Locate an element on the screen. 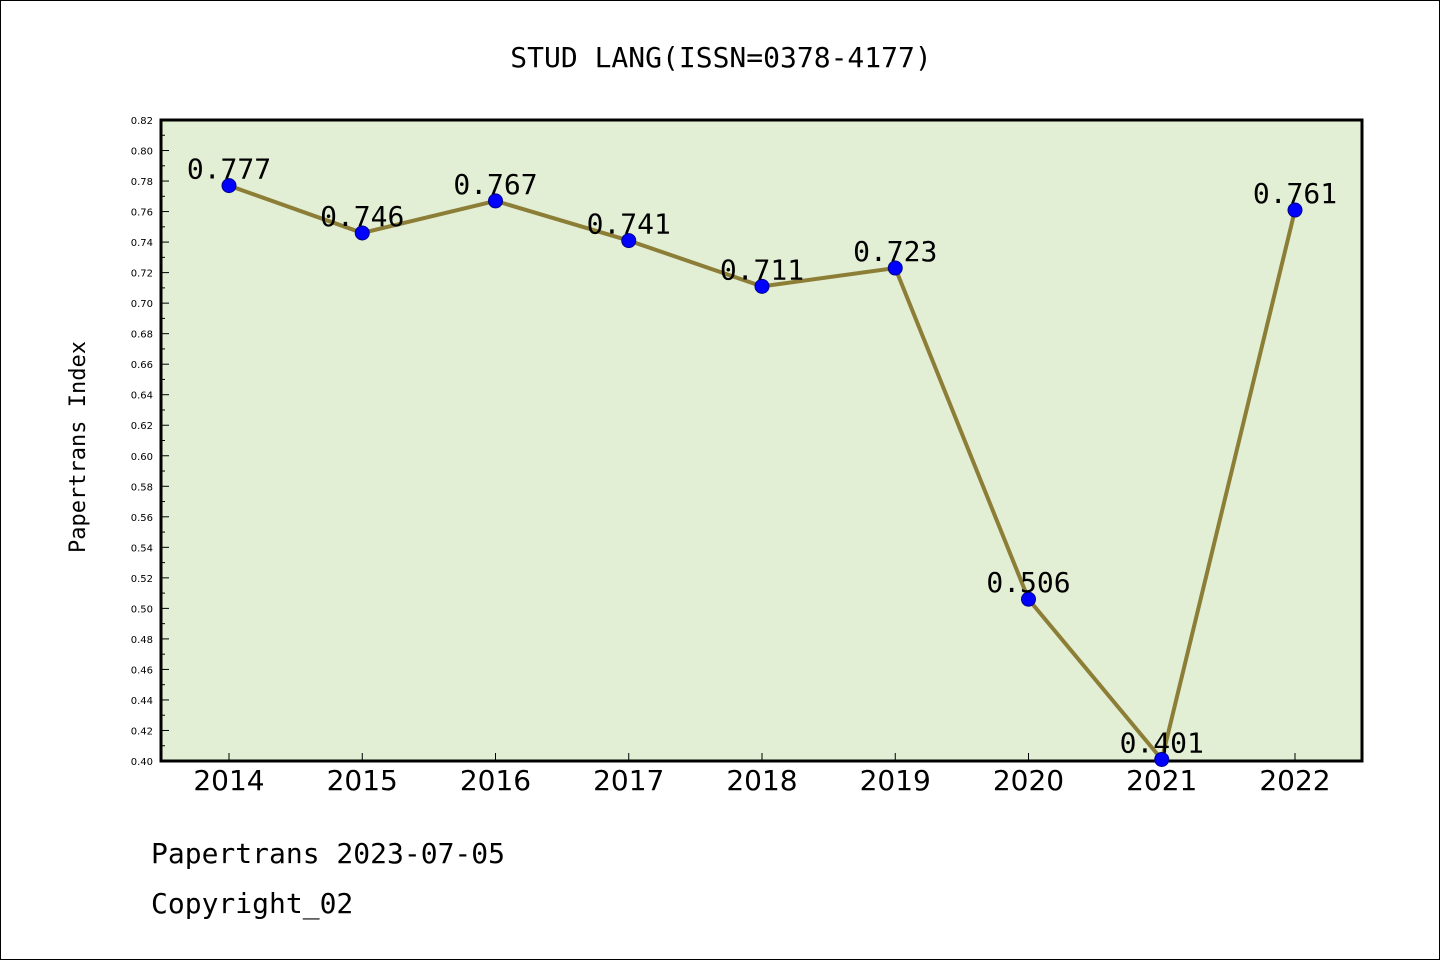 This screenshot has width=1440, height=961. y-tick-label: 0.46 is located at coordinates (142, 670).